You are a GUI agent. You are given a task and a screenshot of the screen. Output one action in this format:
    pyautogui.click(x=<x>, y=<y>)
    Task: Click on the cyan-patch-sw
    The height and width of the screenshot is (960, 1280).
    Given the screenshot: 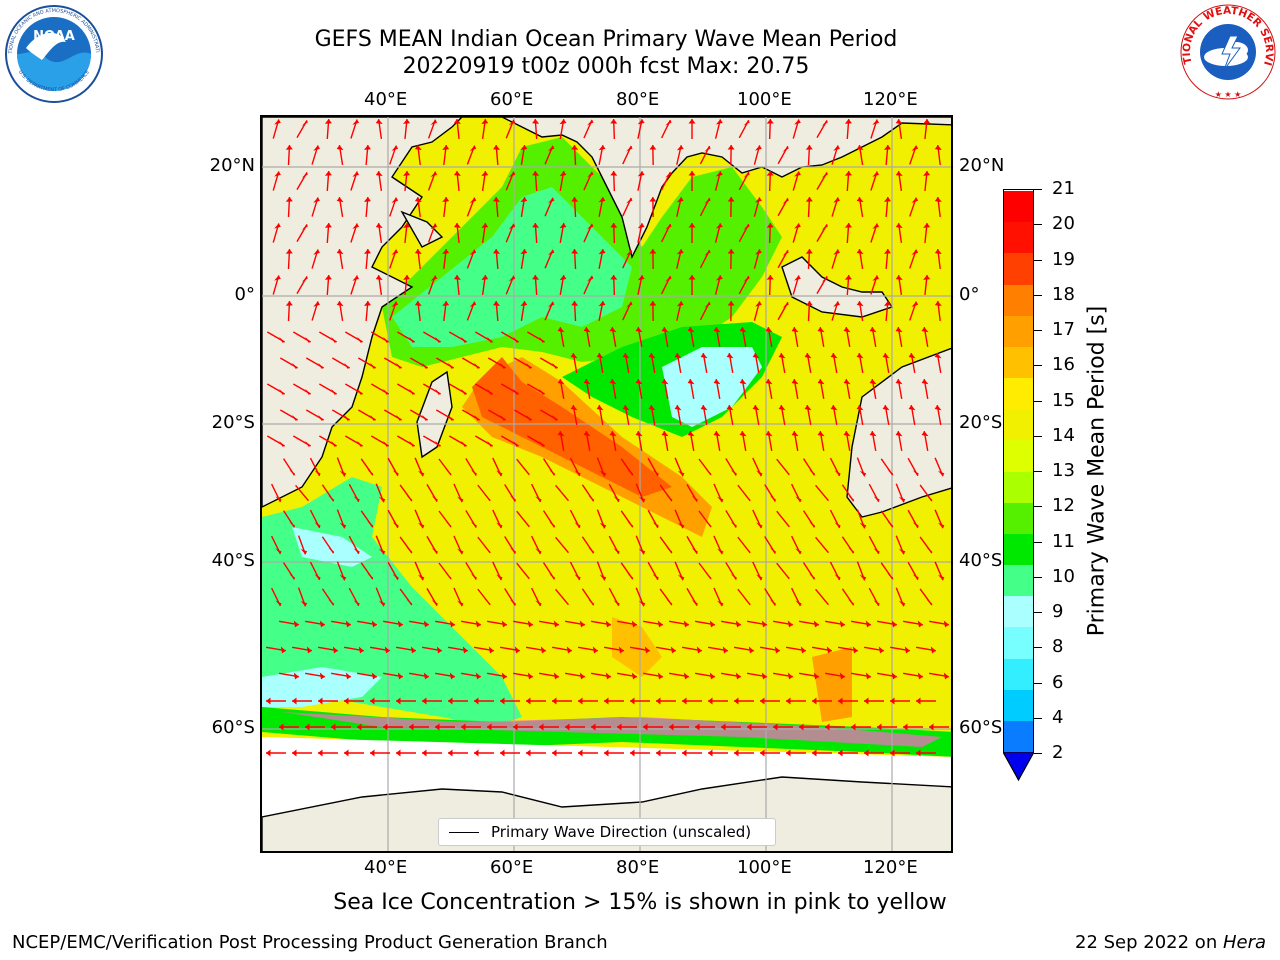 What is the action you would take?
    pyautogui.click(x=332, y=547)
    